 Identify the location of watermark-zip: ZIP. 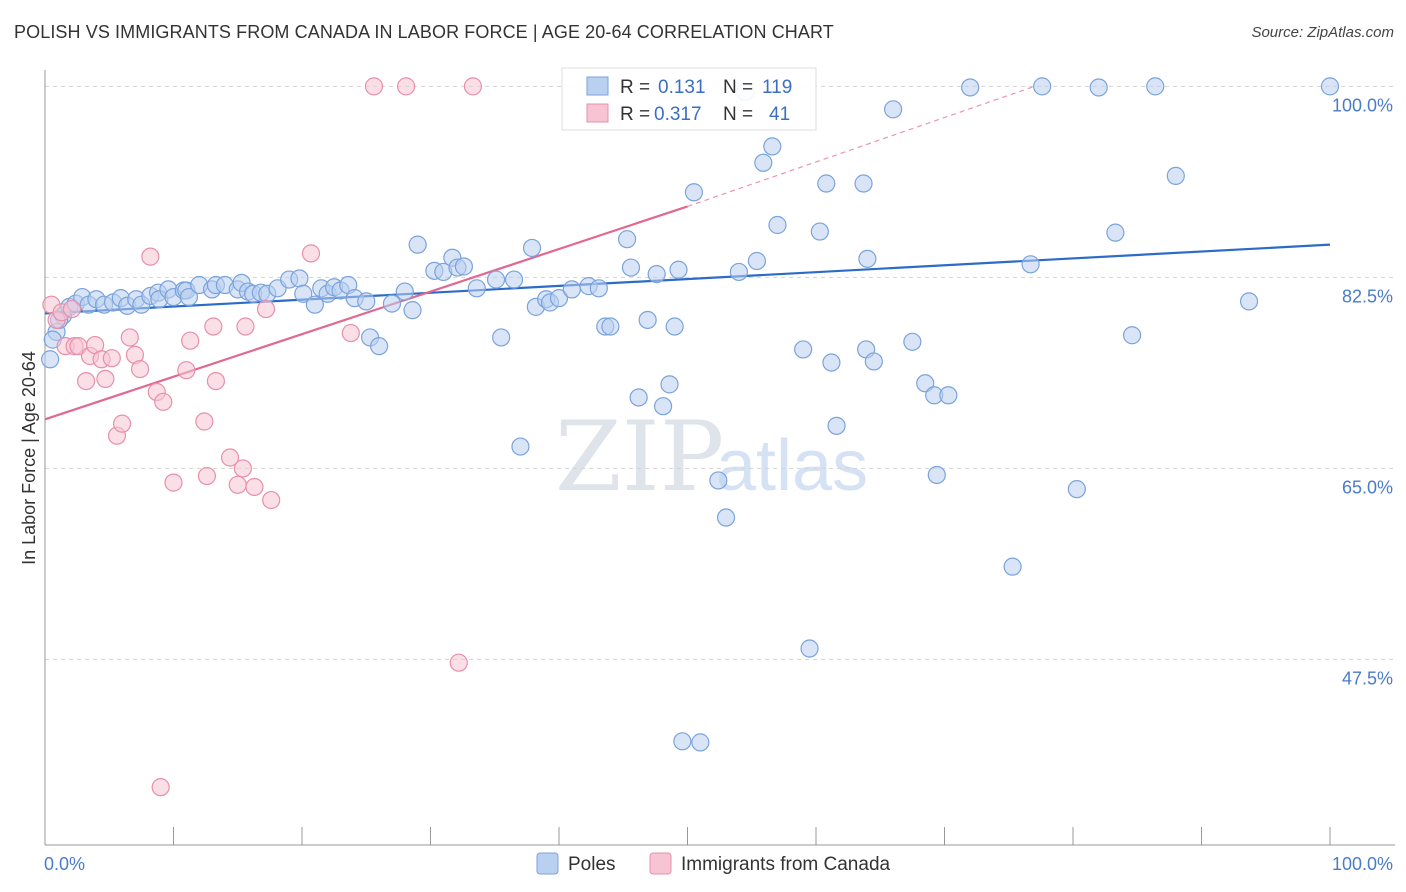
(639, 457).